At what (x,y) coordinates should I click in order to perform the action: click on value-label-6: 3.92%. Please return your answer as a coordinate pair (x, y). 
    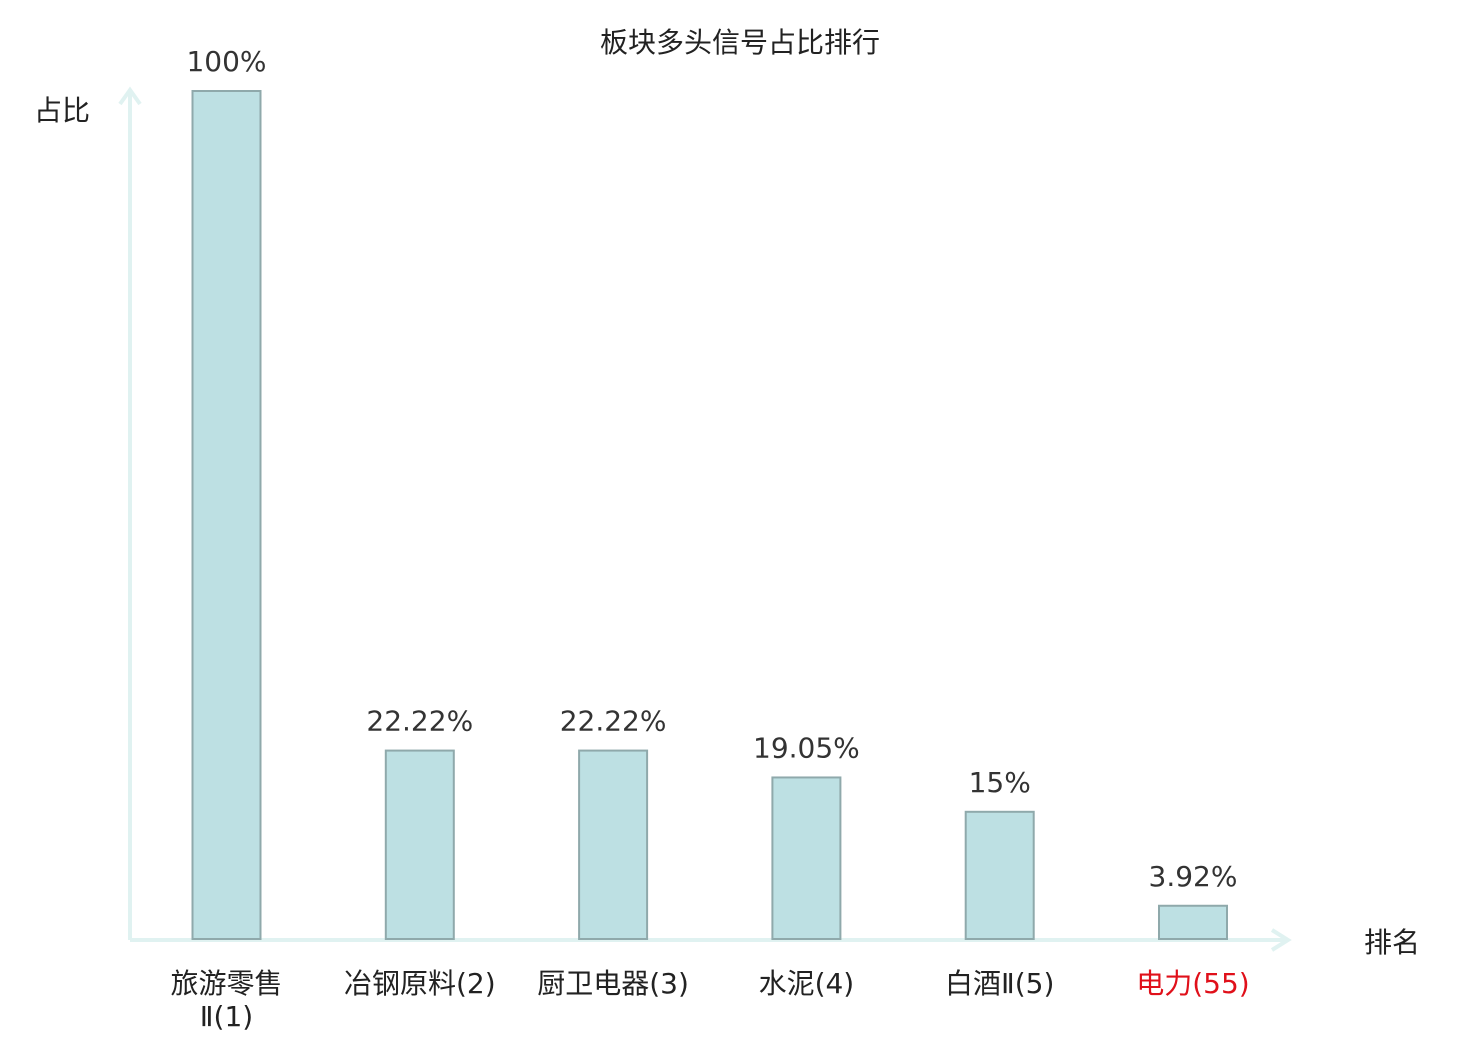
    Looking at the image, I should click on (1193, 876).